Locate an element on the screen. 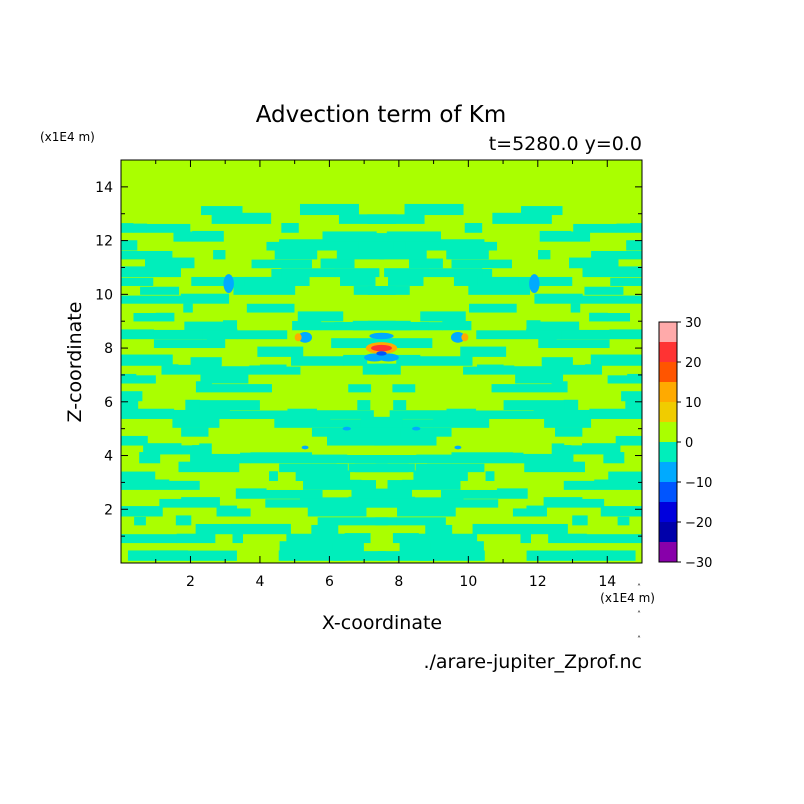 This screenshot has height=804, width=804. x-tick-label: 4 is located at coordinates (259, 582).